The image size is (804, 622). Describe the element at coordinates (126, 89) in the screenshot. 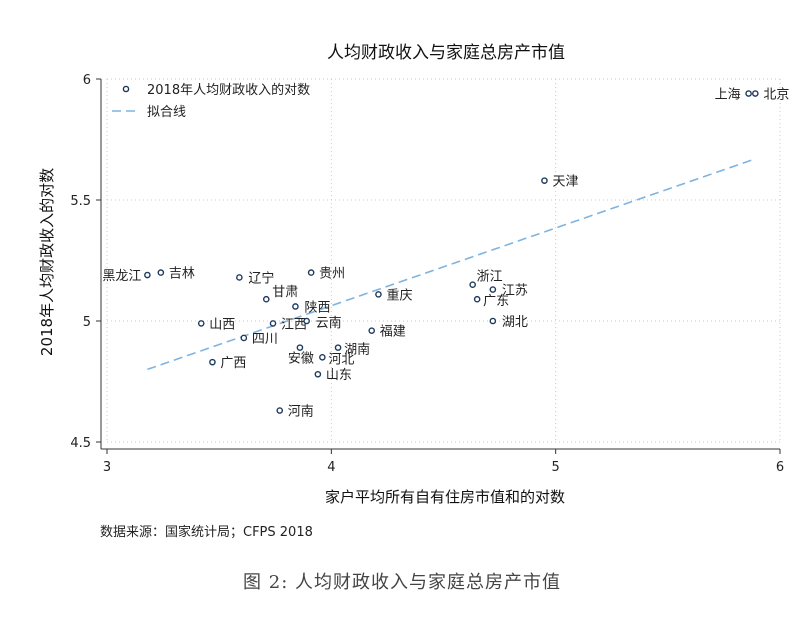

I see `legend-marker-points` at that location.